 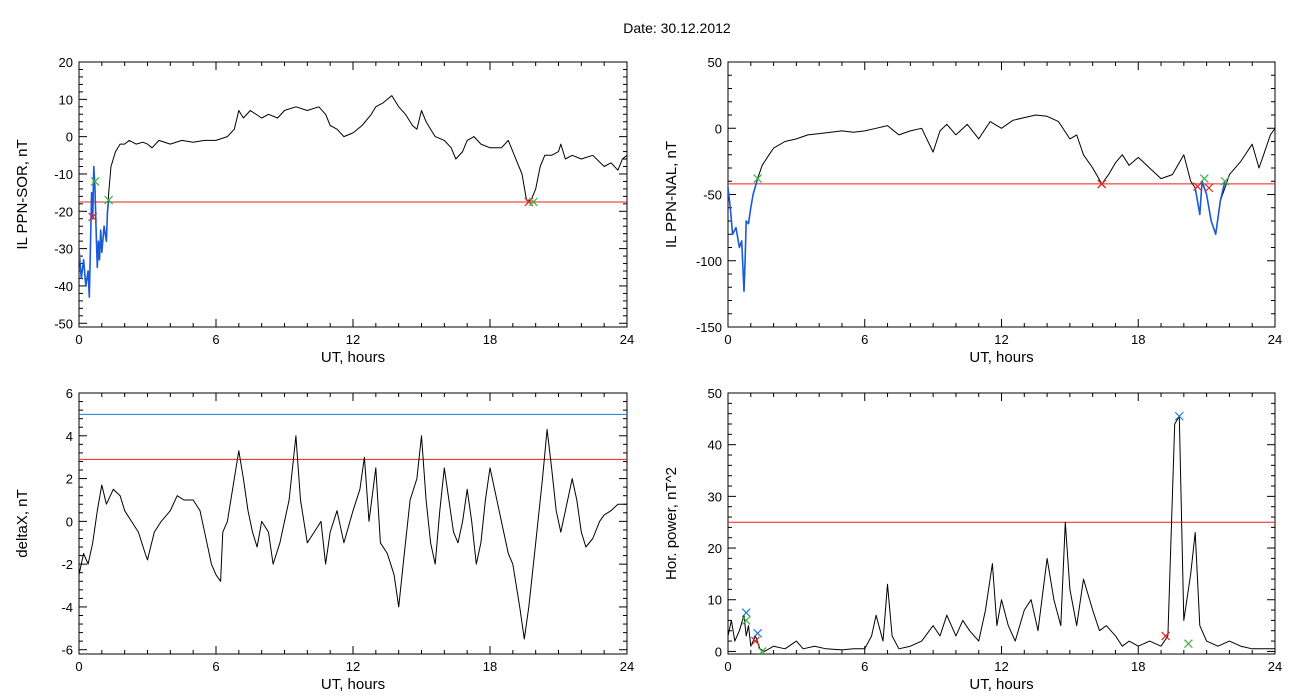 What do you see at coordinates (709, 327) in the screenshot?
I see `y-tick-label: -150` at bounding box center [709, 327].